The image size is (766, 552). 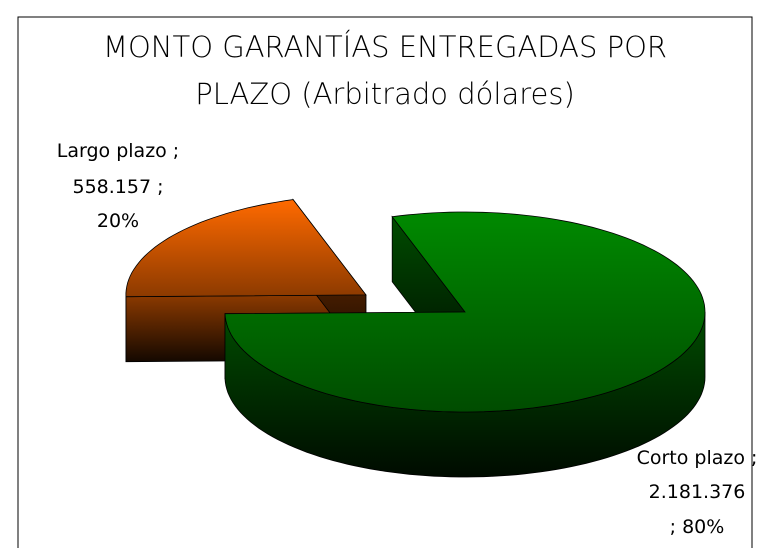 I want to click on data-label-part: 80%, so click(x=703, y=527).